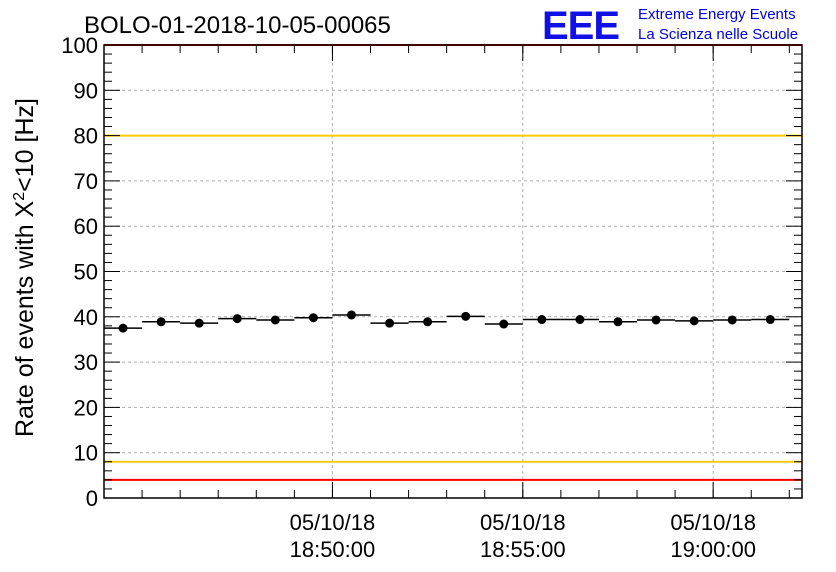 This screenshot has width=836, height=572. What do you see at coordinates (580, 26) in the screenshot?
I see `eee-logo-letters: EEE` at bounding box center [580, 26].